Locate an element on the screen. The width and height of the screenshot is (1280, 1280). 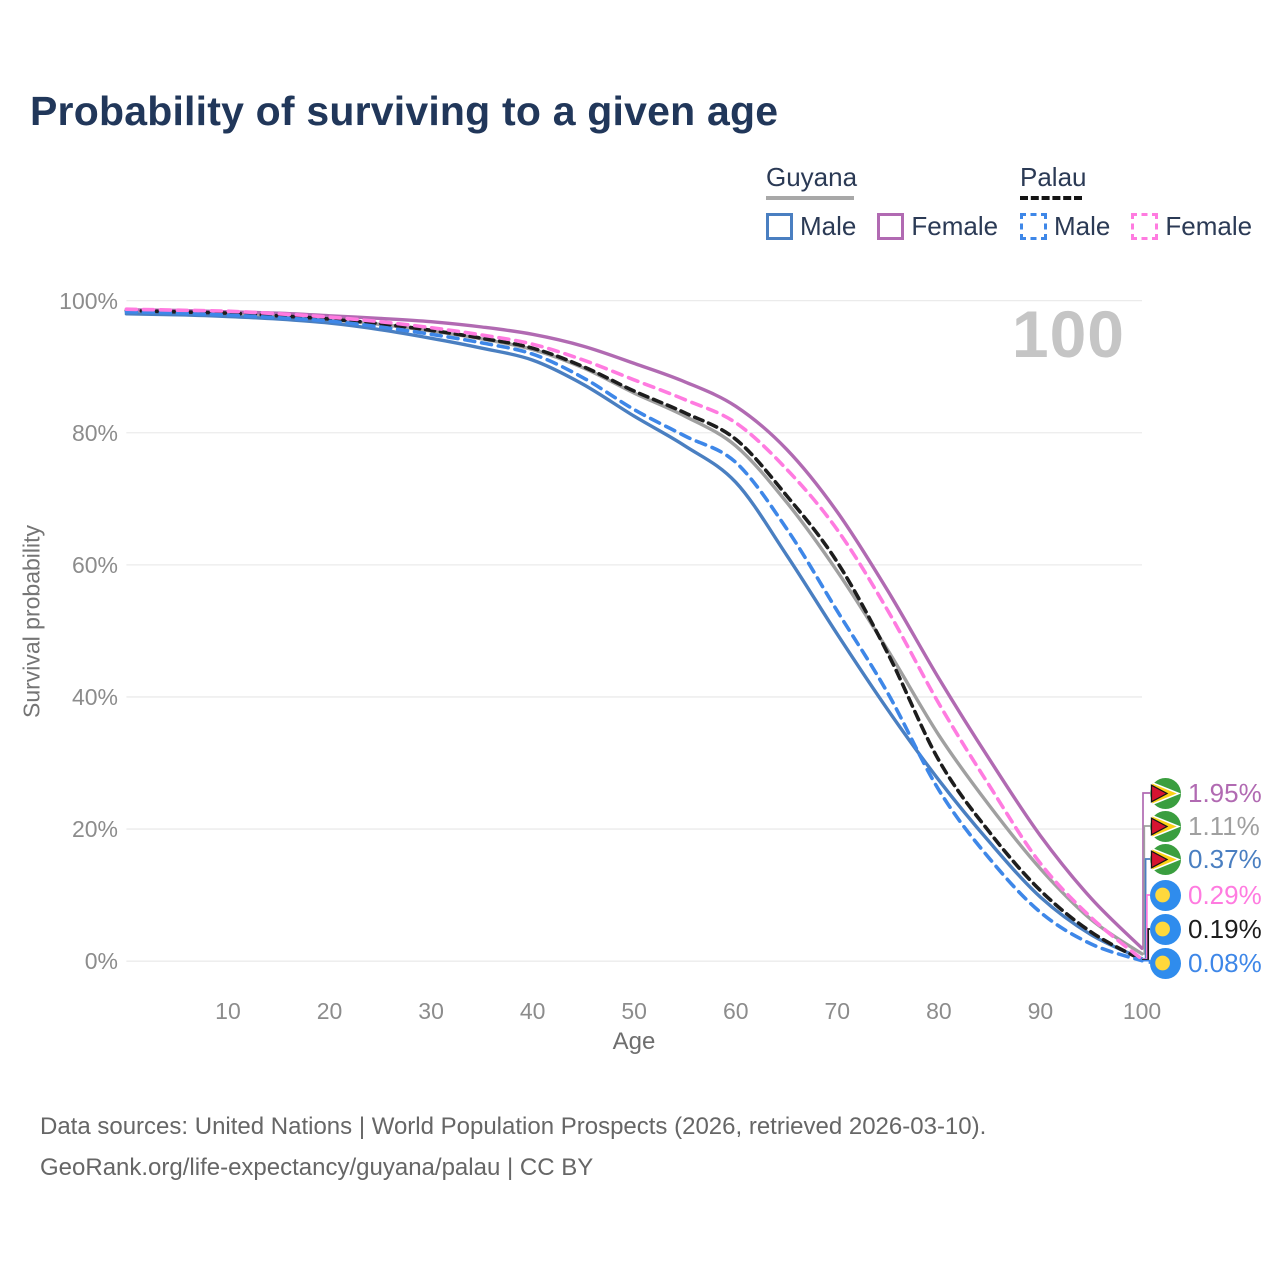
end-label-row-palau-male: 0.08% is located at coordinates (1206, 963).